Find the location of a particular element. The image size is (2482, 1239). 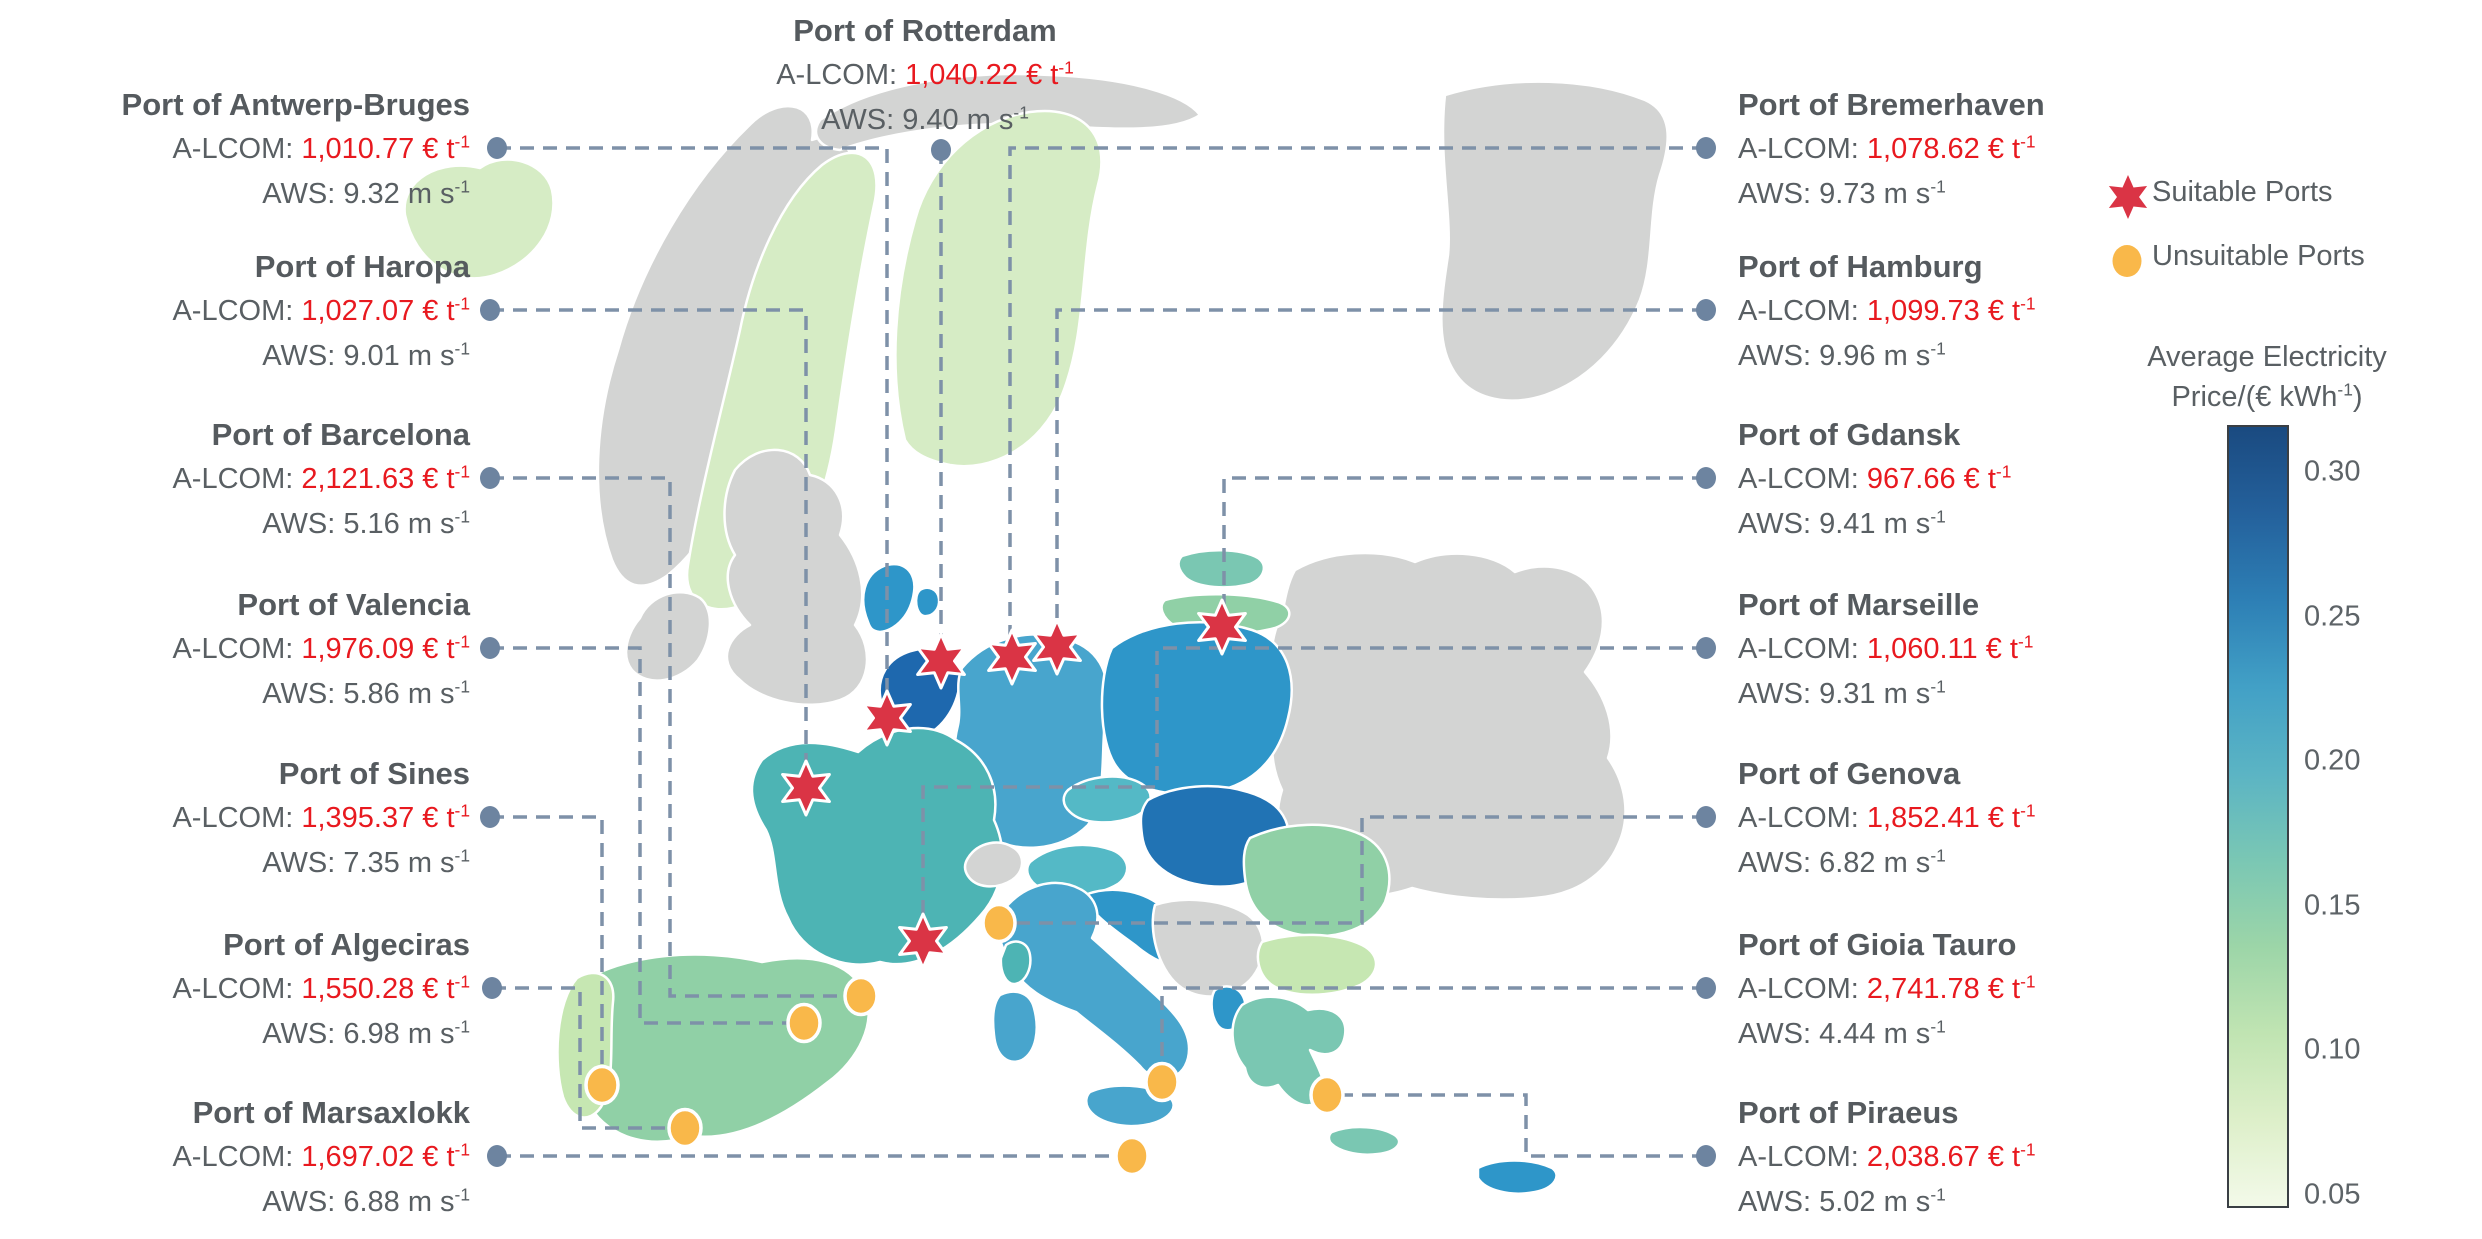

country-united-kingdom is located at coordinates (796, 577).